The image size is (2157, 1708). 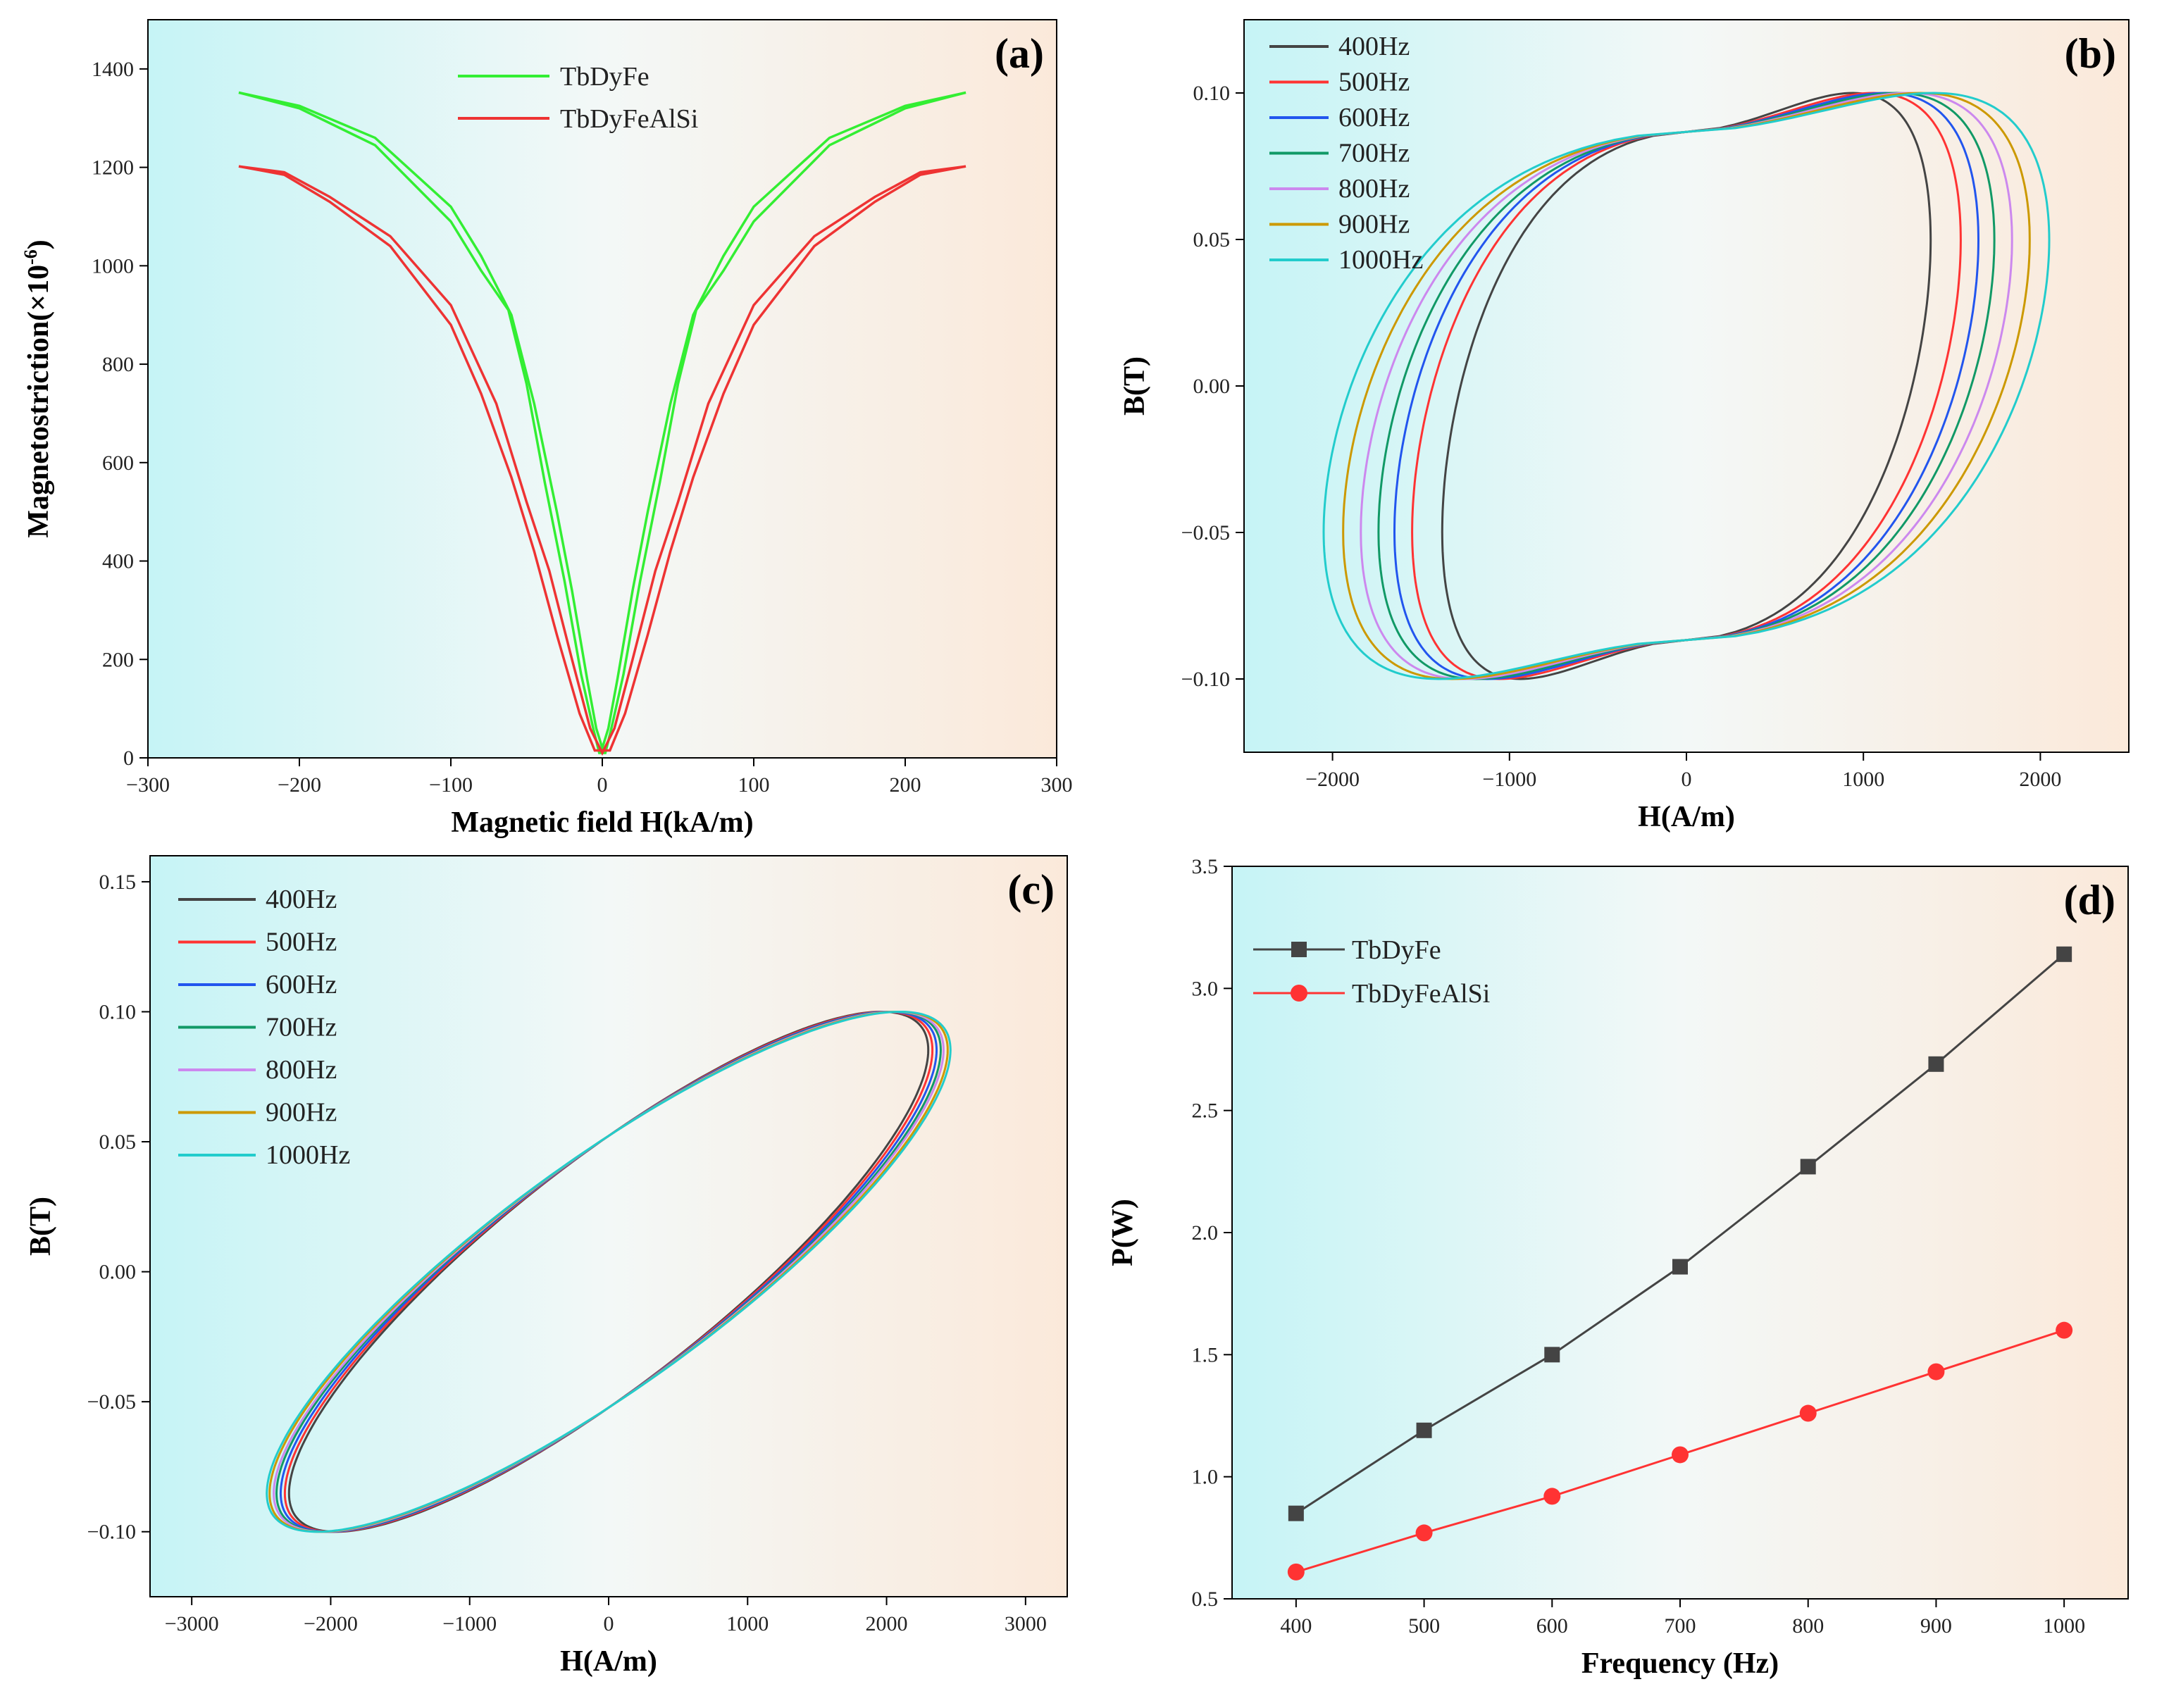 I want to click on panel-b-y-tick-label: −0.05, so click(x=1205, y=532).